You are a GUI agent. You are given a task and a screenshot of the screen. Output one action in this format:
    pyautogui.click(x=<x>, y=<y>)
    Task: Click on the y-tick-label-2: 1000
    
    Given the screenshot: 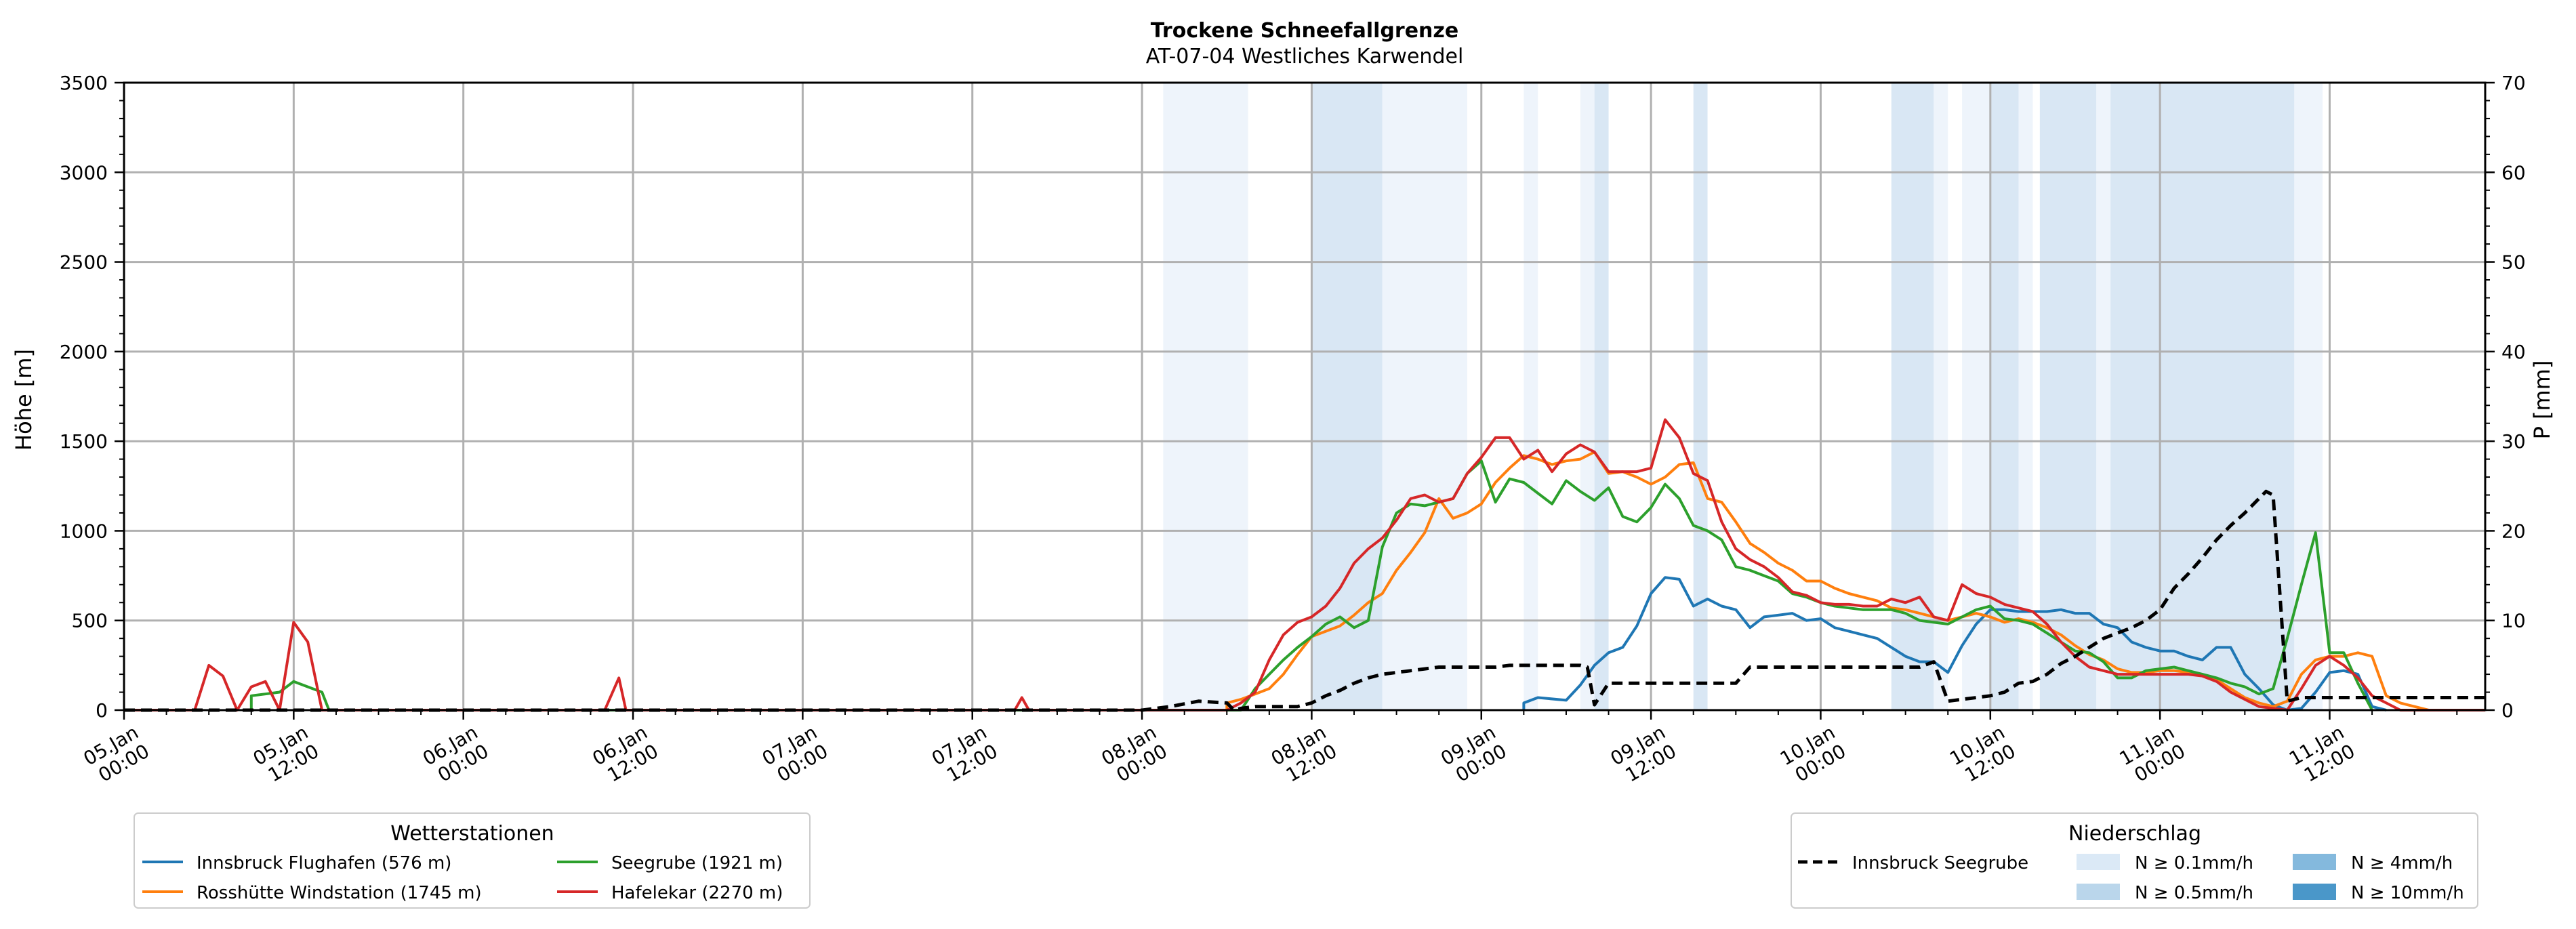 What is the action you would take?
    pyautogui.click(x=84, y=531)
    